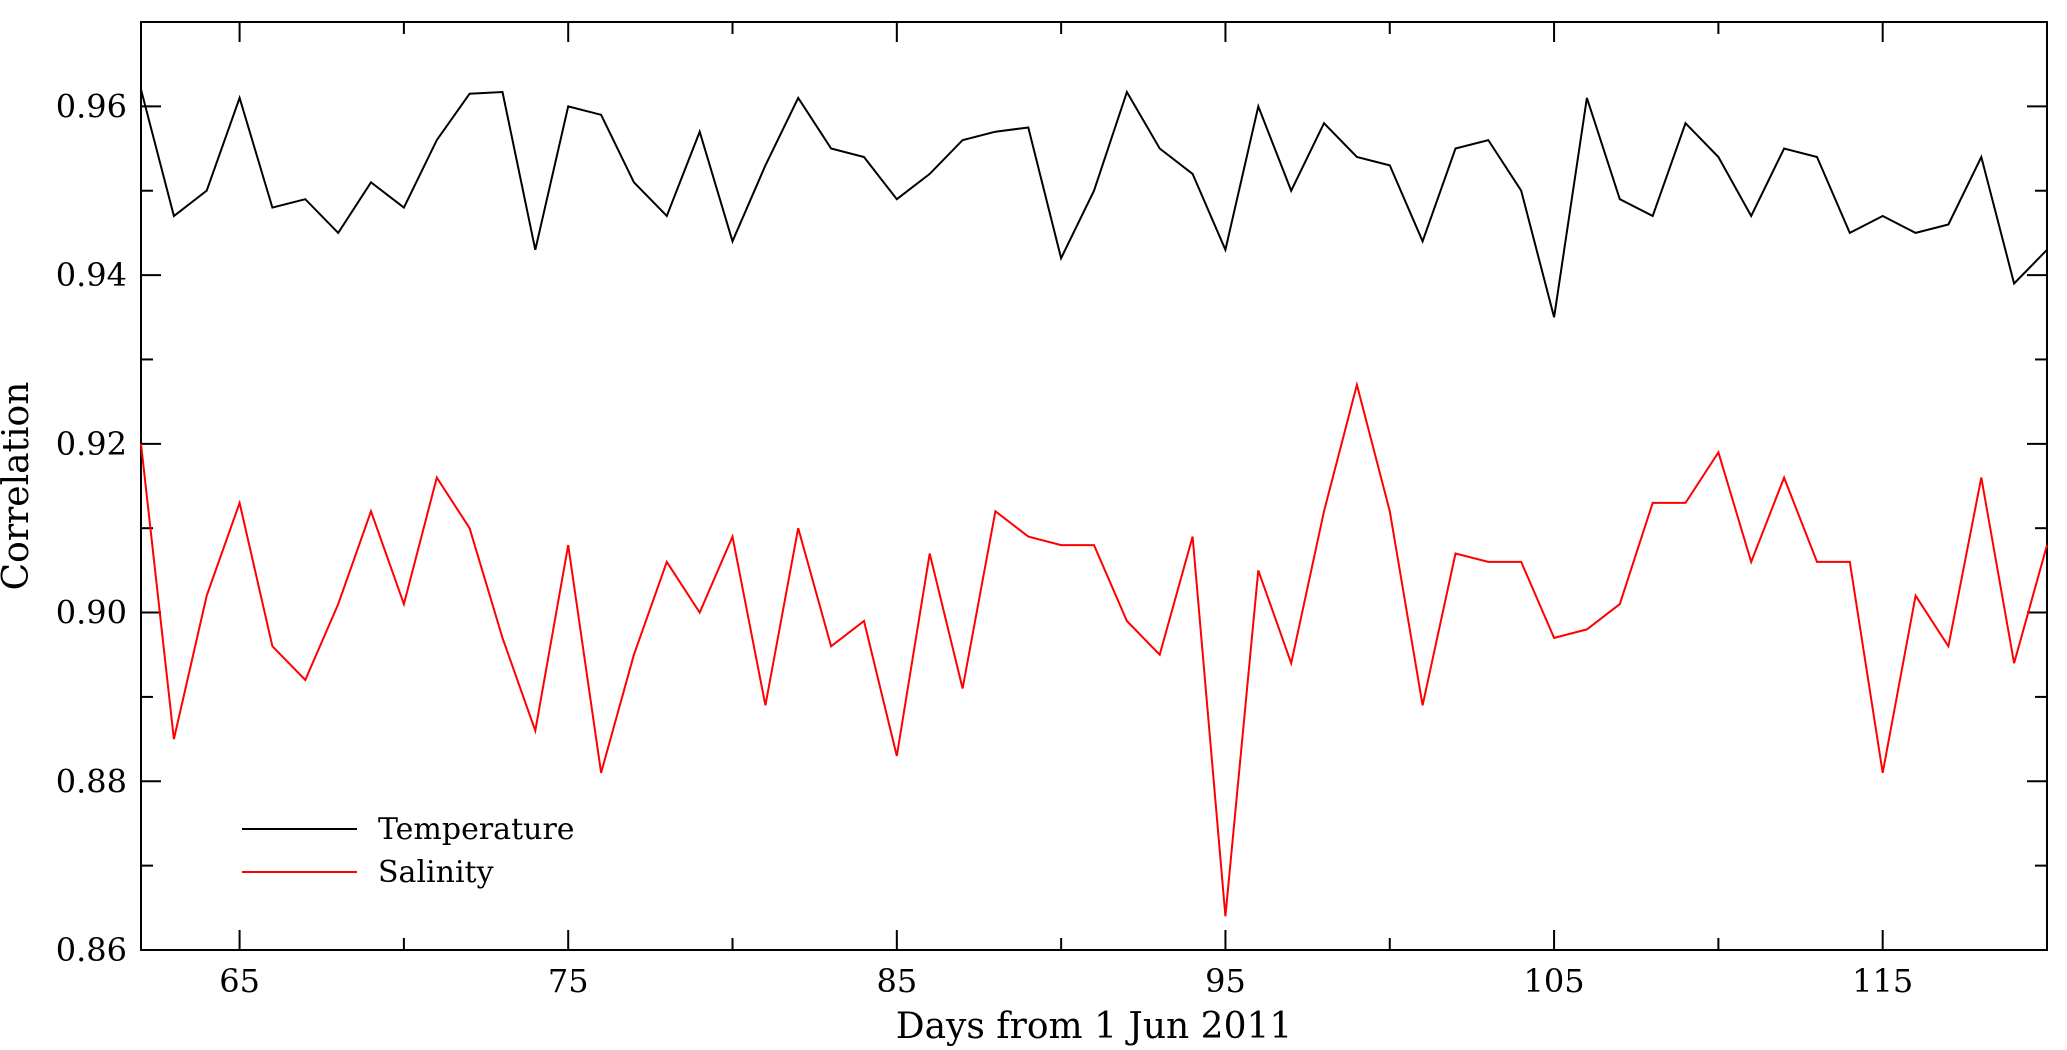 Image resolution: width=2067 pixels, height=1050 pixels. What do you see at coordinates (91, 613) in the screenshot?
I see `y-tick-label: 0.90` at bounding box center [91, 613].